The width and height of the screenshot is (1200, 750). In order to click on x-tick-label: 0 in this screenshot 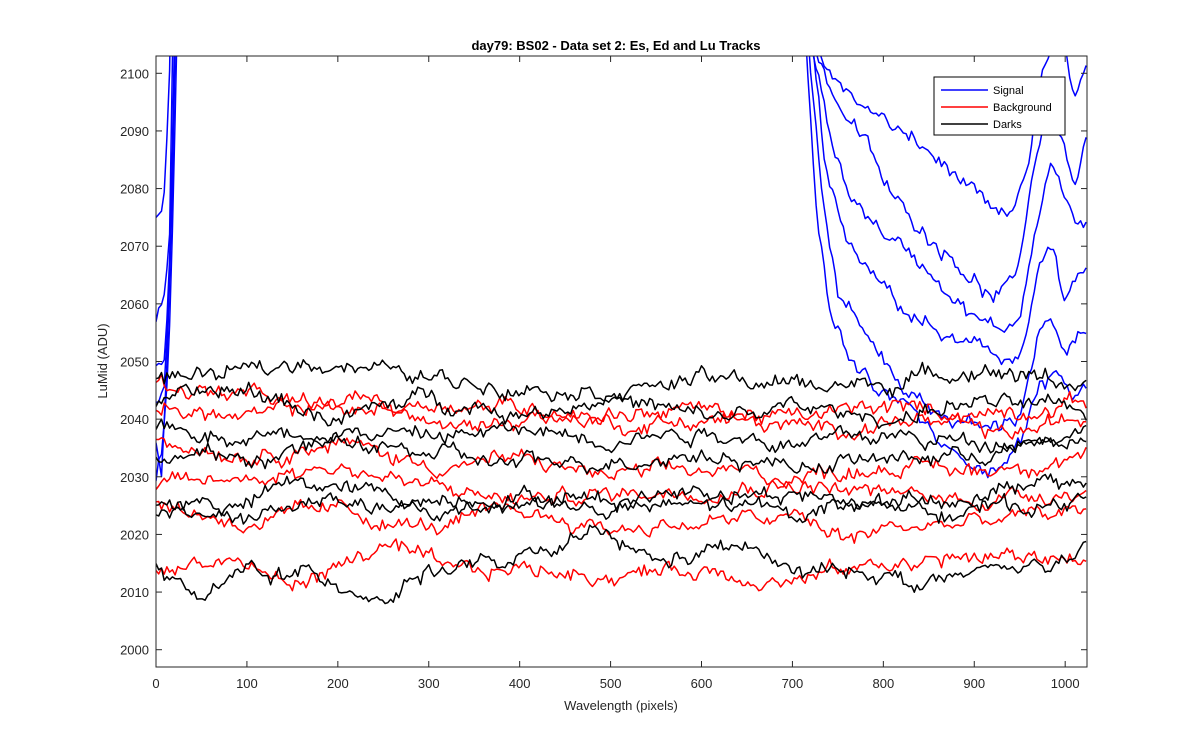, I will do `click(155, 683)`.